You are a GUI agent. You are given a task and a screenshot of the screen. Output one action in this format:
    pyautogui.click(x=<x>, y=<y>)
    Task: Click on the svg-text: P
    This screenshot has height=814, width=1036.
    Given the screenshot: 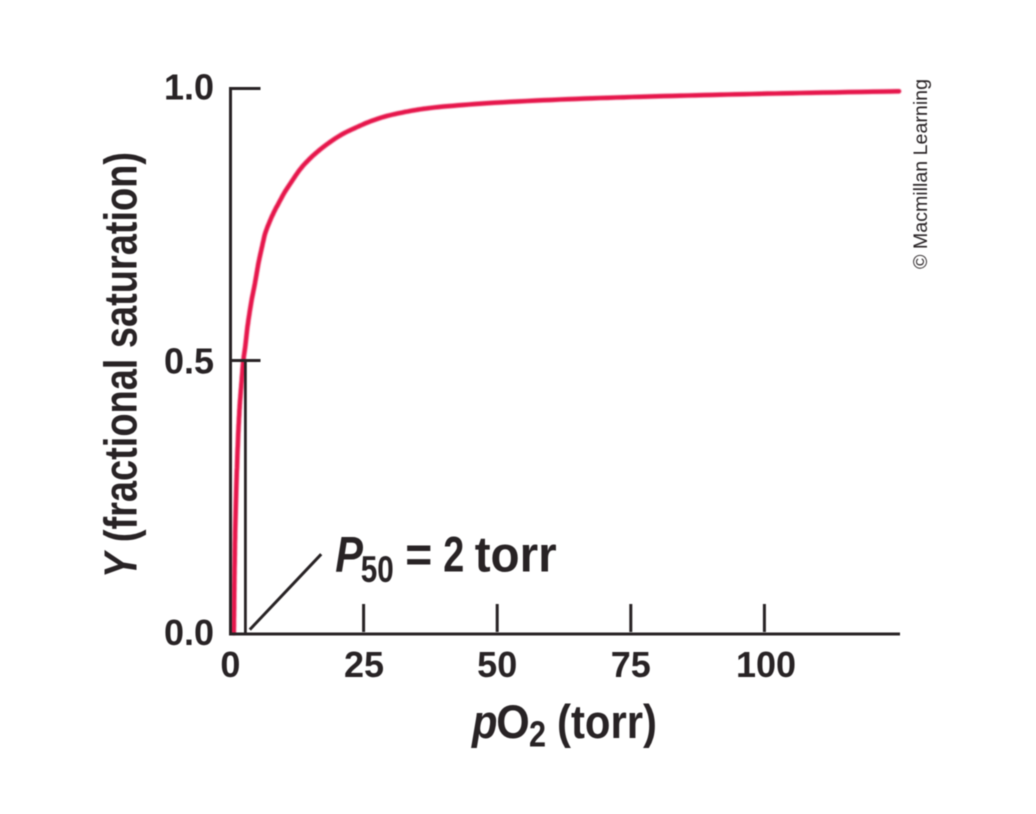 What is the action you would take?
    pyautogui.click(x=349, y=555)
    